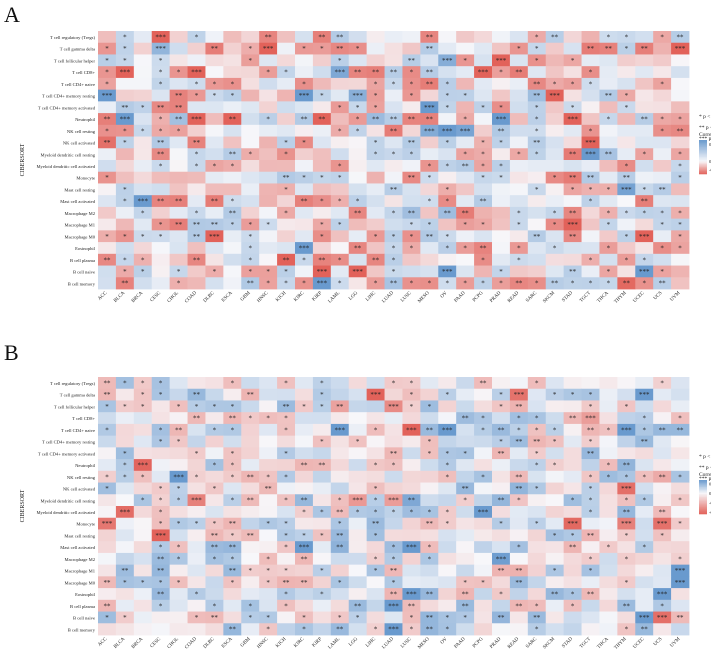  Describe the element at coordinates (705, 135) in the screenshot. I see `colorbar-title: Correlation` at that location.